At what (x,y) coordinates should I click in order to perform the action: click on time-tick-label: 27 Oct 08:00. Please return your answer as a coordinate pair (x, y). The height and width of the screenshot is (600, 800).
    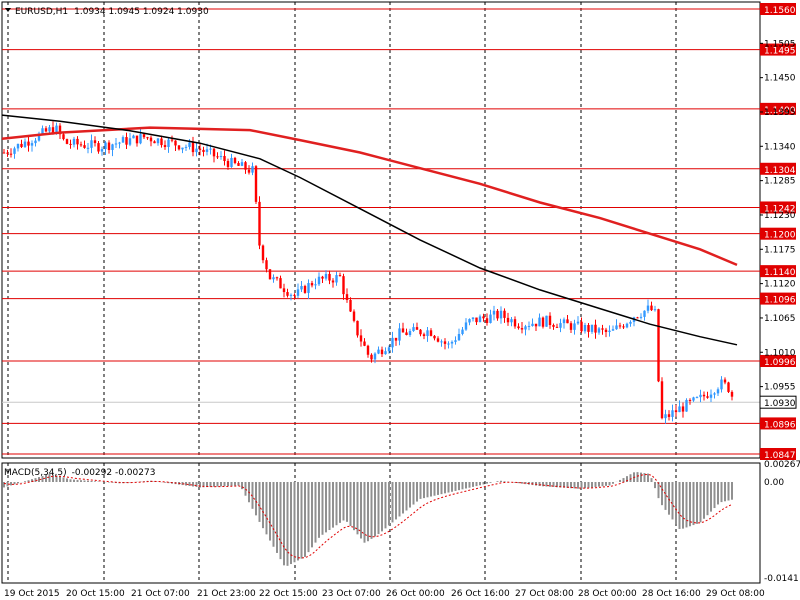
    Looking at the image, I should click on (544, 594).